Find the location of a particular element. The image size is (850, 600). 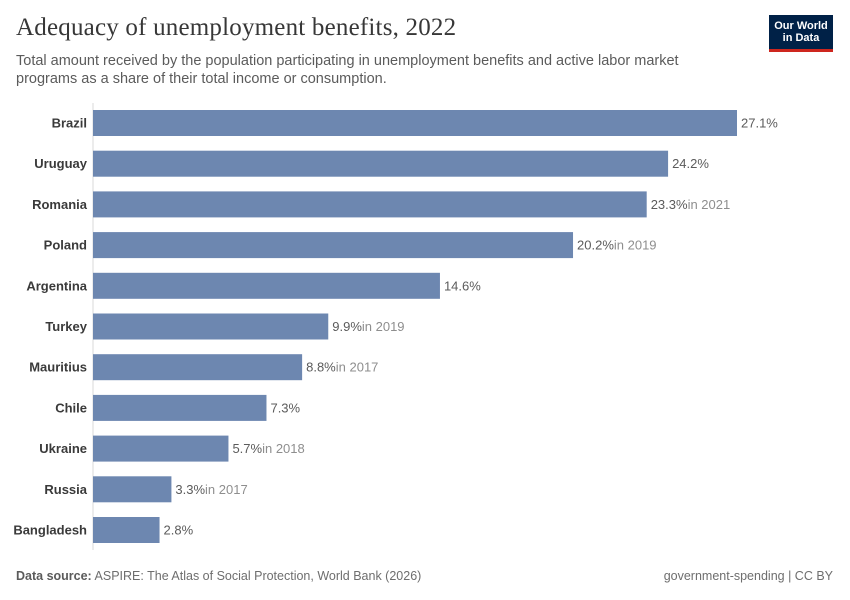

value-label: 23.3%in 2021 is located at coordinates (691, 204).